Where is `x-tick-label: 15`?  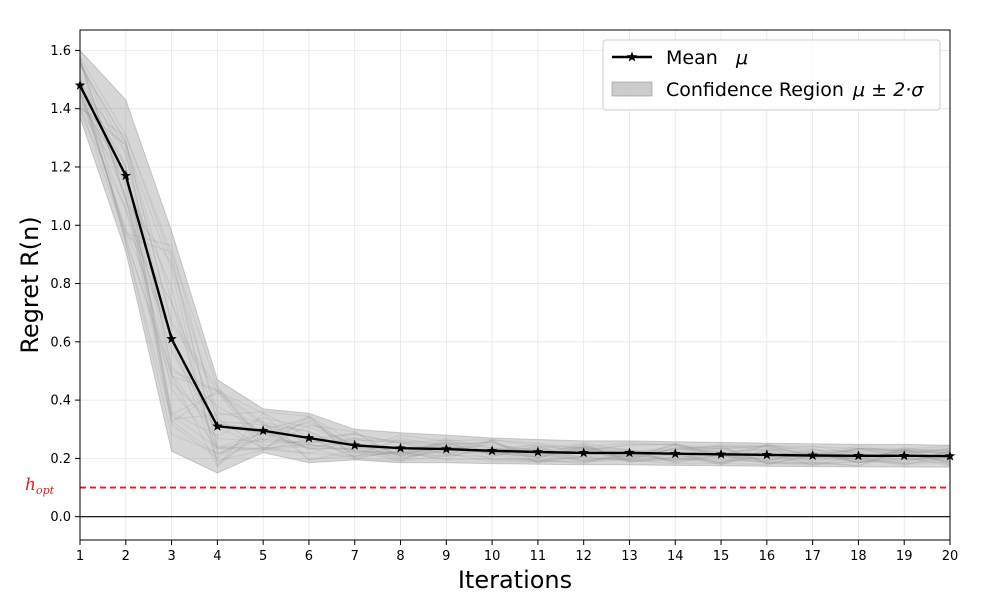
x-tick-label: 15 is located at coordinates (721, 556).